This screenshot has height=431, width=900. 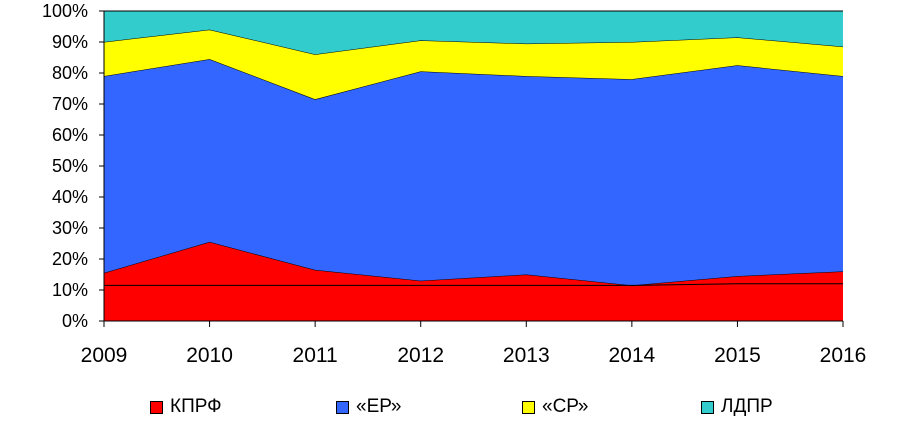 I want to click on legend-item-sr: «СР», so click(x=555, y=407).